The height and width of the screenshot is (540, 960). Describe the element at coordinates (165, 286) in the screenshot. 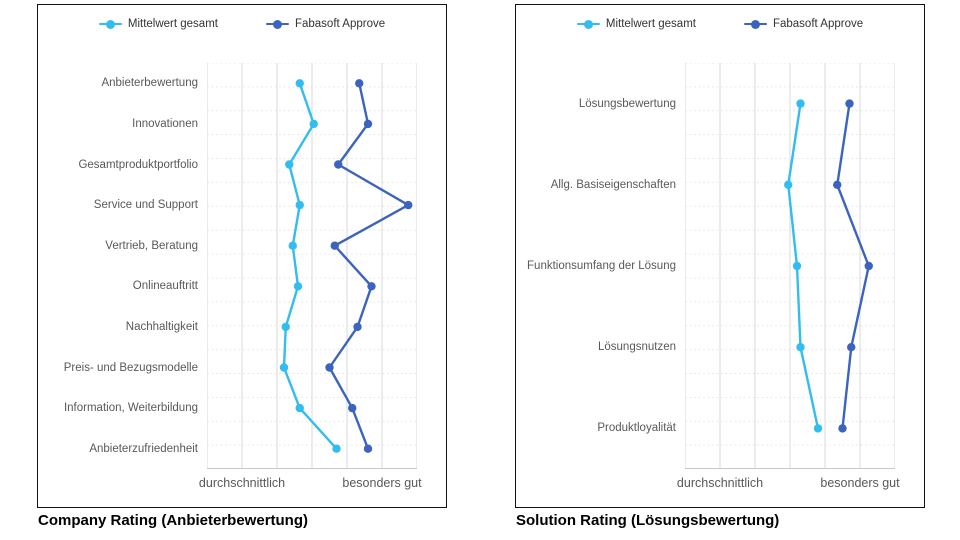

I see `category-label: Onlineauftritt` at that location.